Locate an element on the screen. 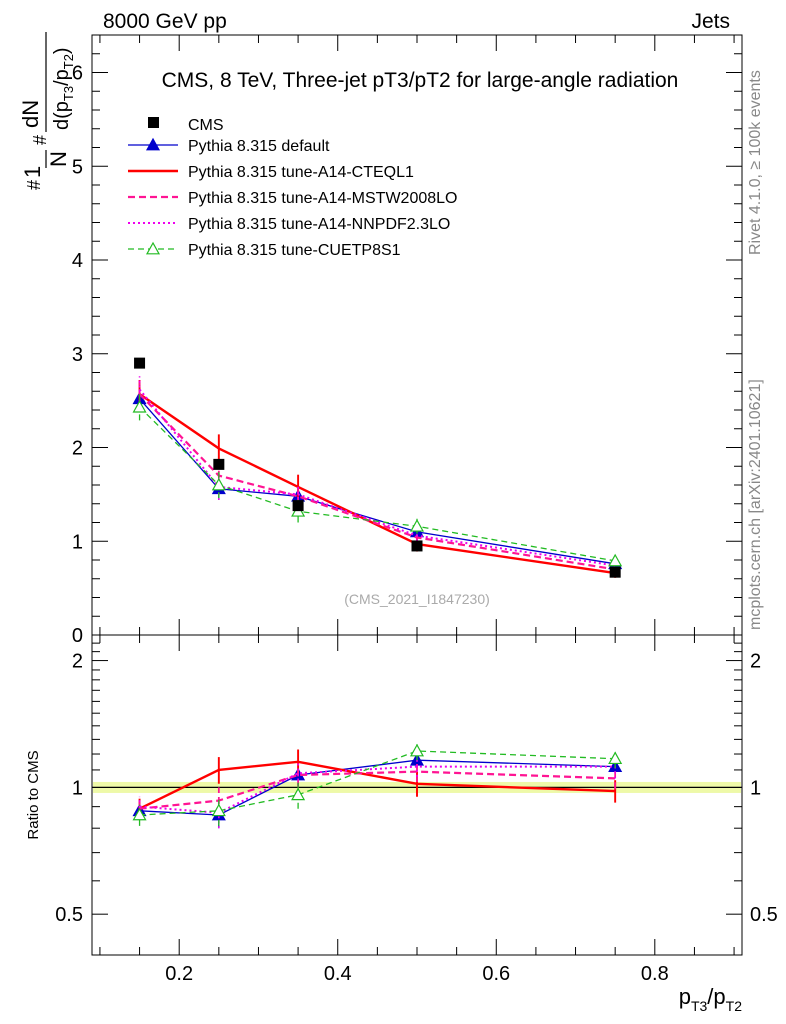  y-tick-label: 3 is located at coordinates (77, 355).